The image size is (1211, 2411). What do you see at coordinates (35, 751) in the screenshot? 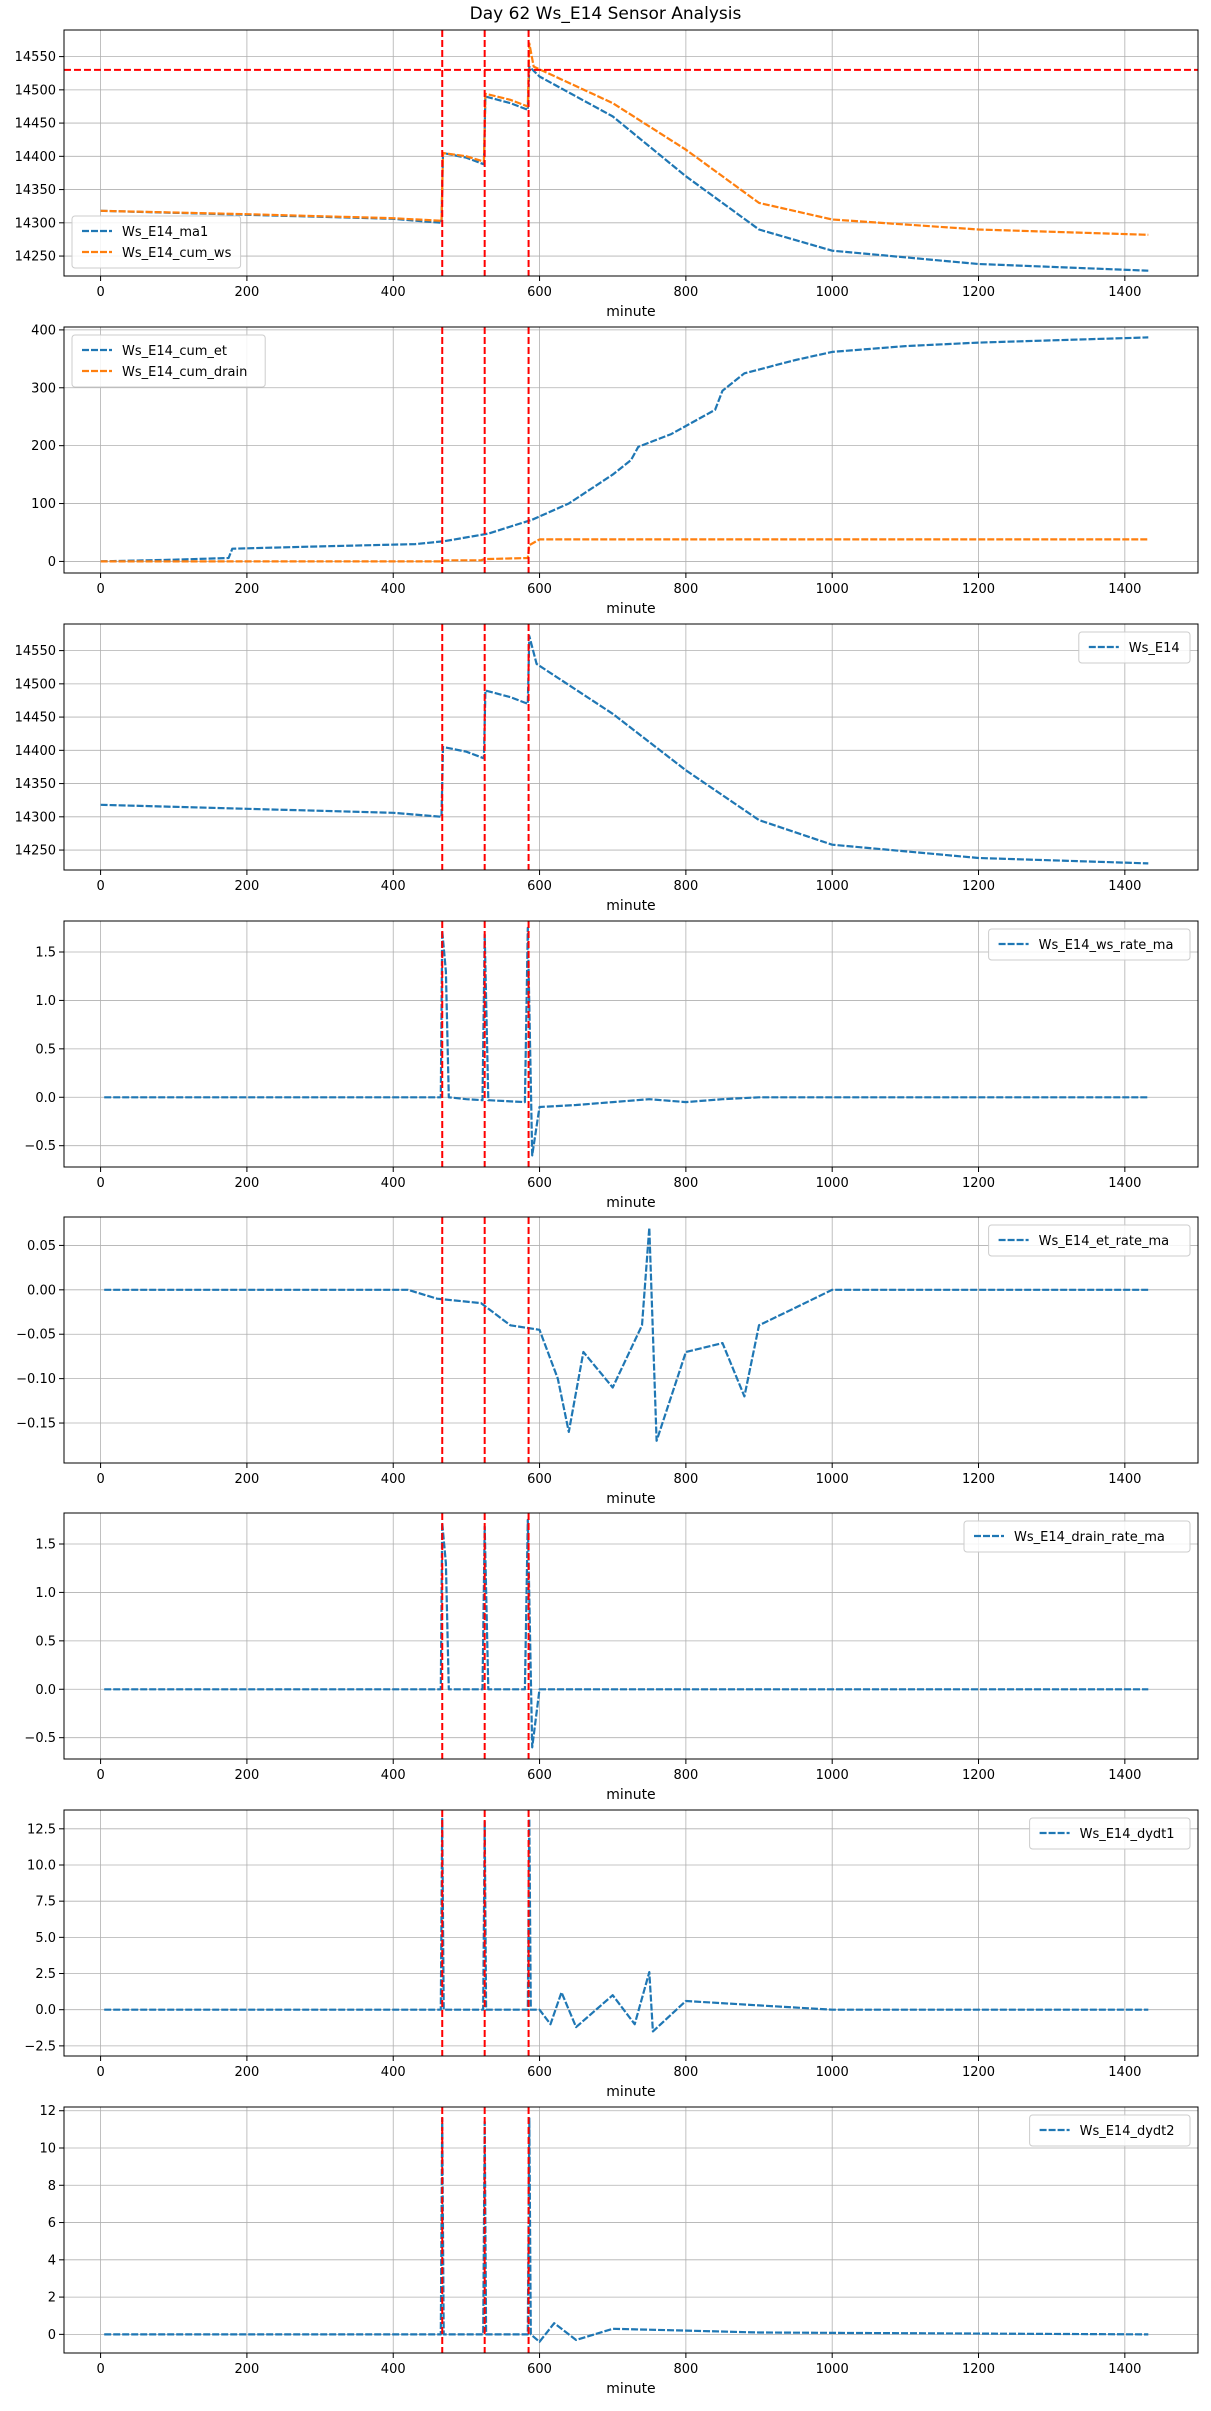
I see `y-tick-label: 14400` at bounding box center [35, 751].